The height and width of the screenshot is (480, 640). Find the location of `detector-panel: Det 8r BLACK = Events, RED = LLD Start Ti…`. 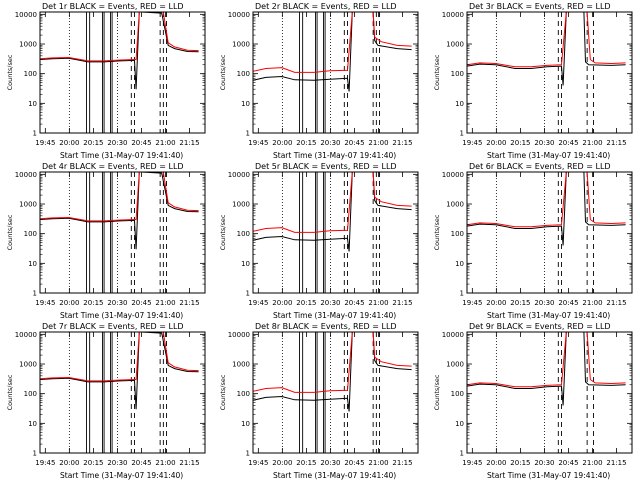

detector-panel: Det 8r BLACK = Events, RED = LLD Start Ti… is located at coordinates (319, 401).